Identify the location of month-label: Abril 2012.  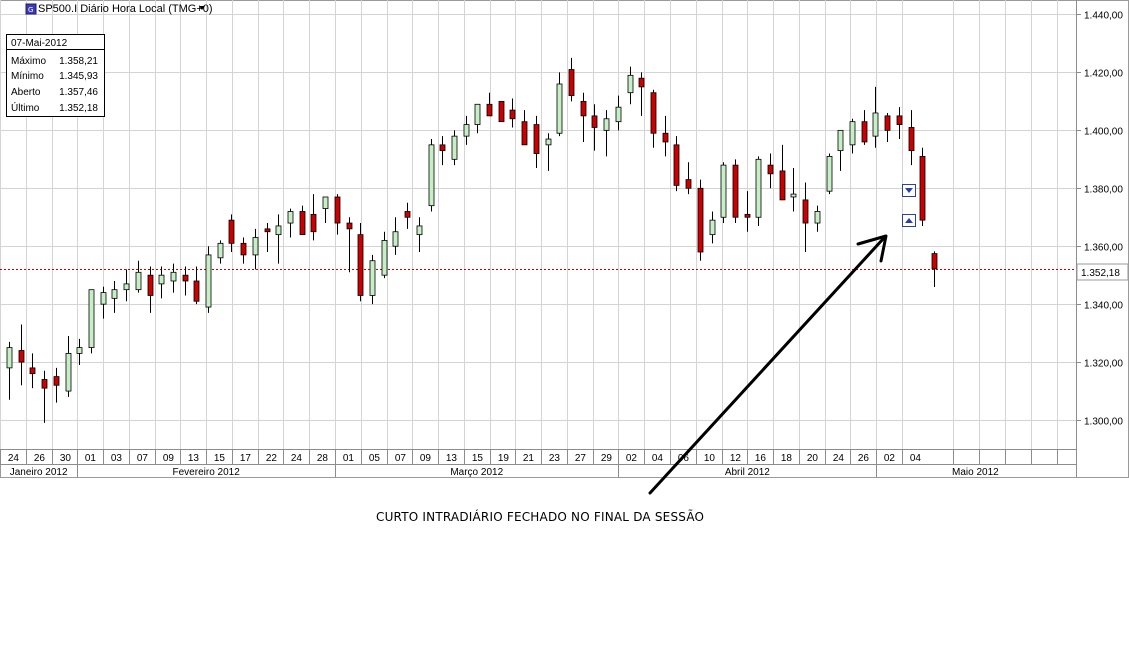
(747, 472).